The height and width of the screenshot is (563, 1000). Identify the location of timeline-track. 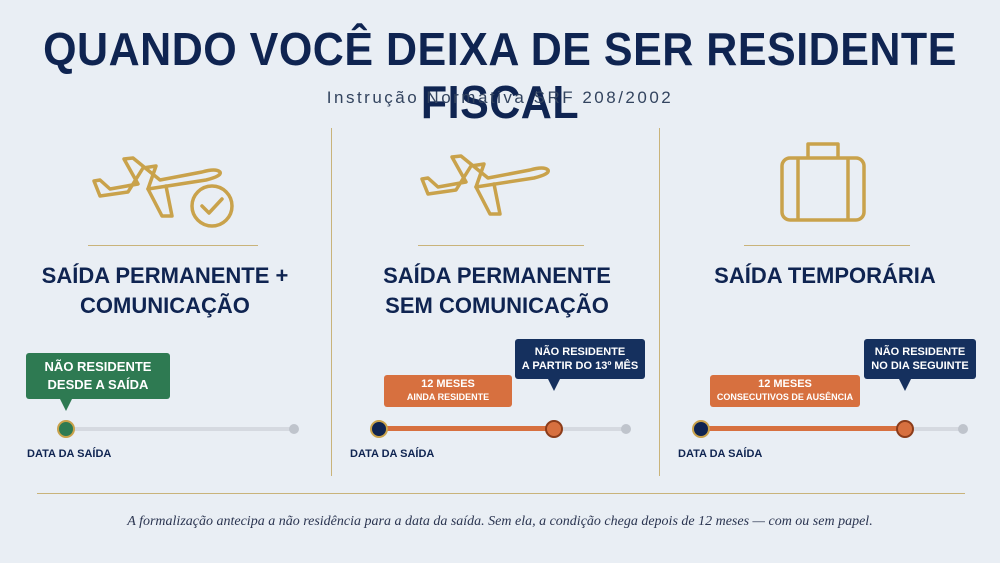
(180, 429).